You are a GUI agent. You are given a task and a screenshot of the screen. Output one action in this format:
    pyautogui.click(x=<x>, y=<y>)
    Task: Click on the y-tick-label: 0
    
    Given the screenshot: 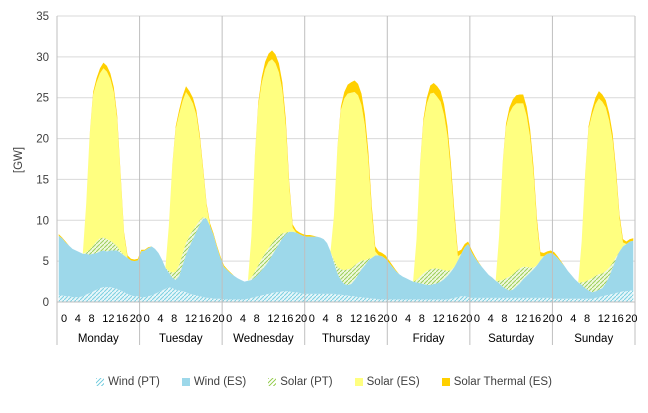 What is the action you would take?
    pyautogui.click(x=46, y=303)
    